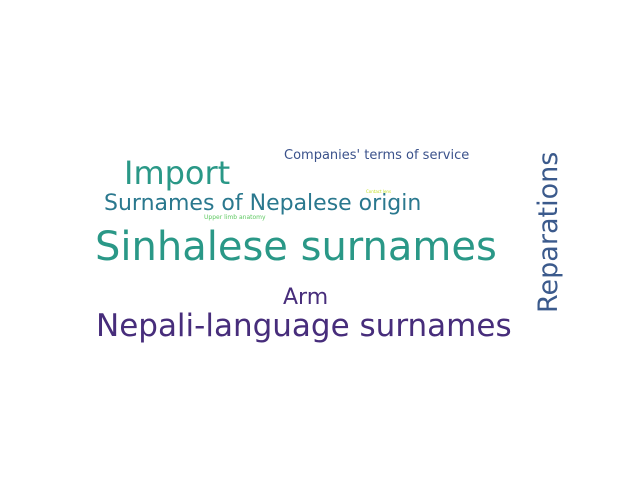 This screenshot has height=480, width=640. Describe the element at coordinates (306, 297) in the screenshot. I see `word-arm: Arm` at that location.